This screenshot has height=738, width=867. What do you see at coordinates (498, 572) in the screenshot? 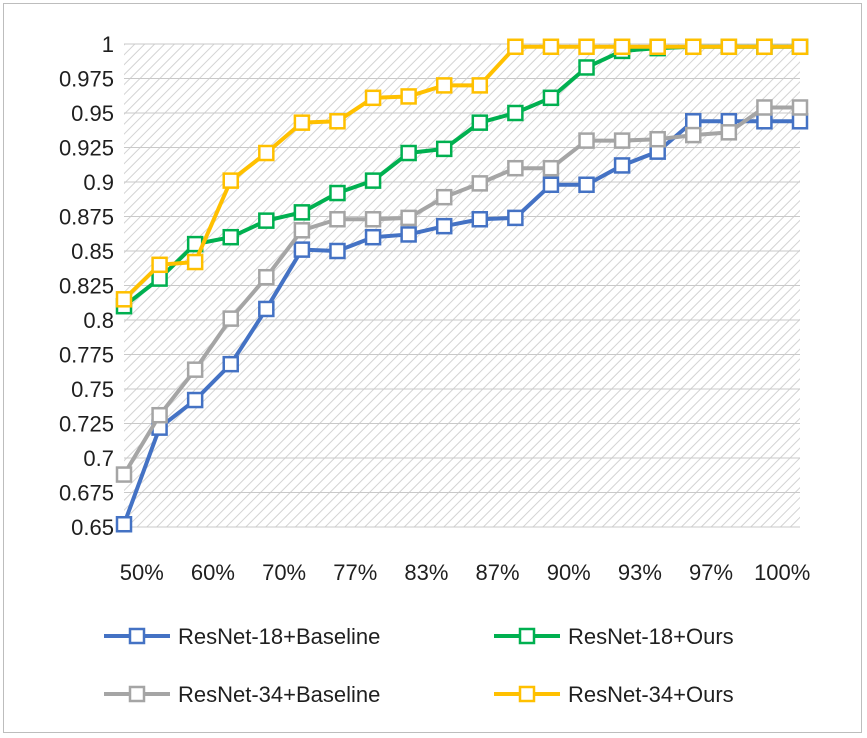
I see `x-tick-label: 87%` at bounding box center [498, 572].